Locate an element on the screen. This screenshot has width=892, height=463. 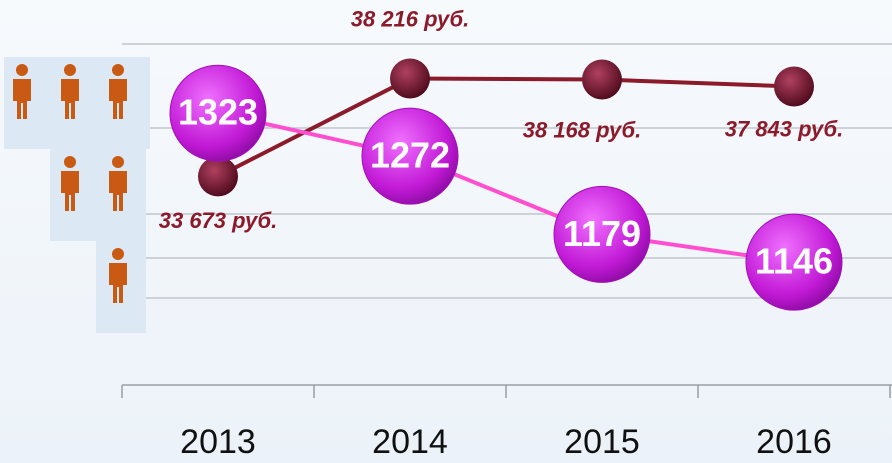
x-tick-label: 2016 is located at coordinates (794, 442).